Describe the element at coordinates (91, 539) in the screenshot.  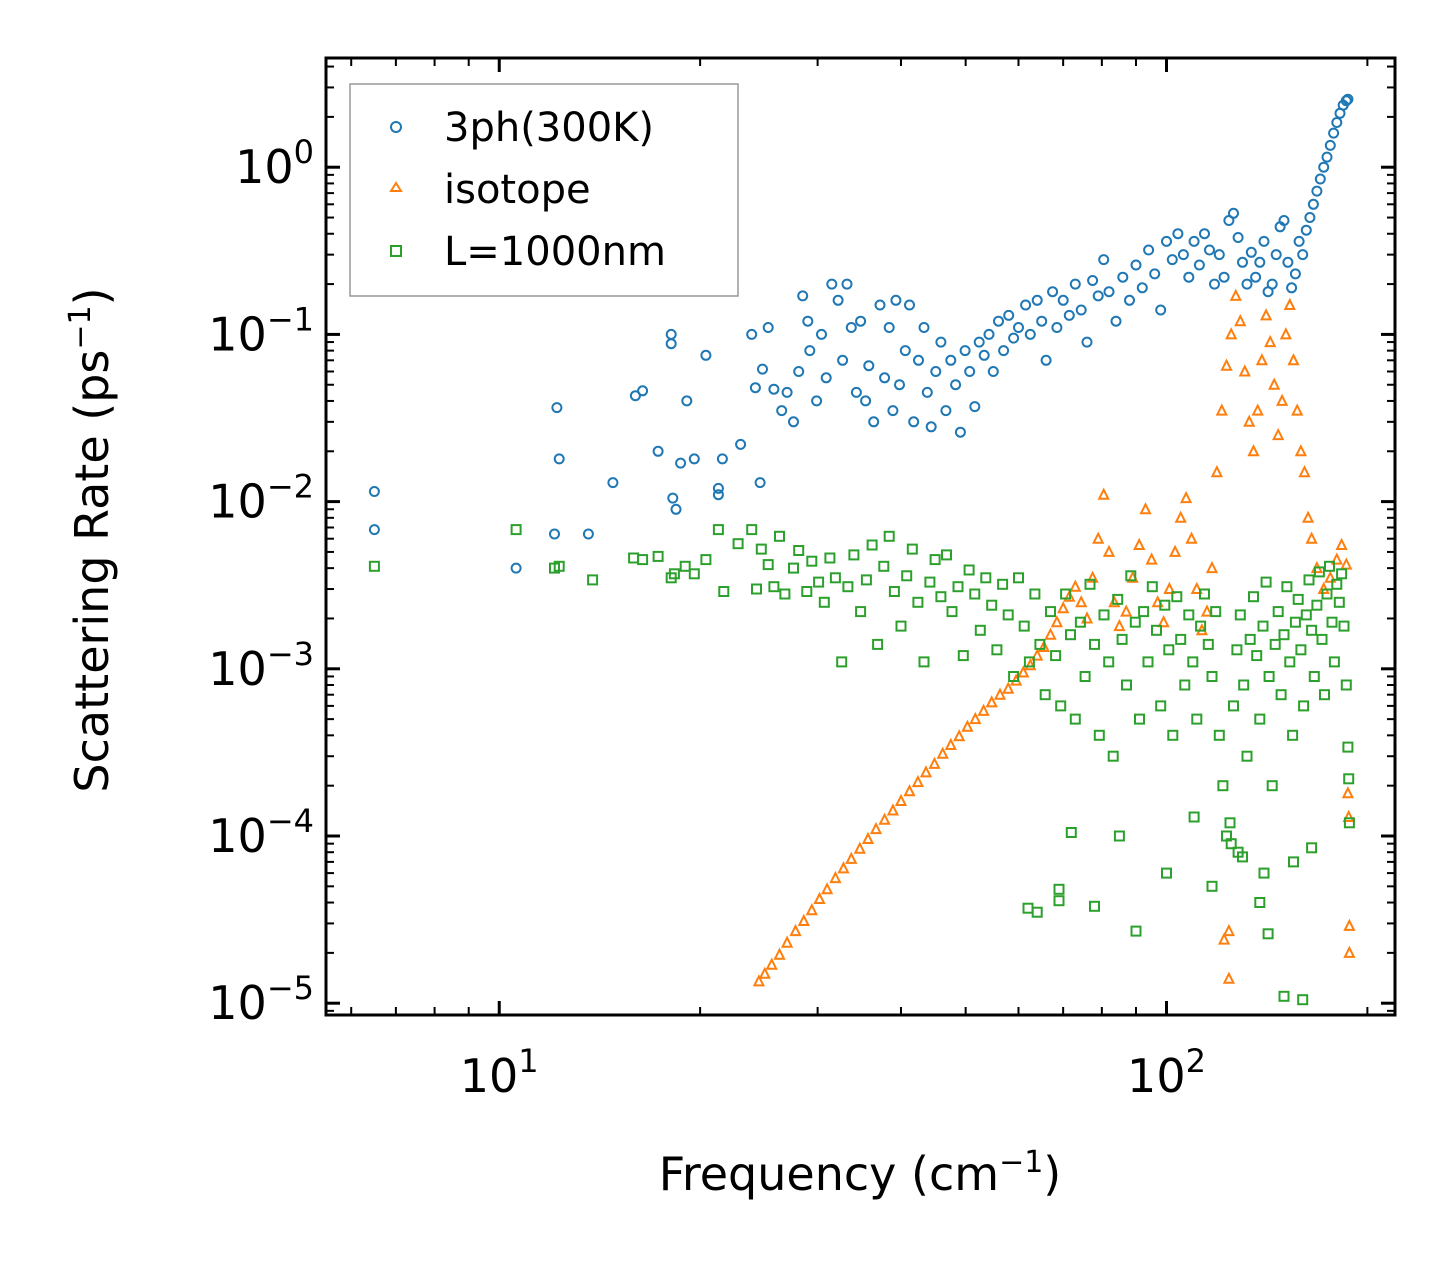
I see `y-axis-label: Scattering Rate (ps−1)` at that location.